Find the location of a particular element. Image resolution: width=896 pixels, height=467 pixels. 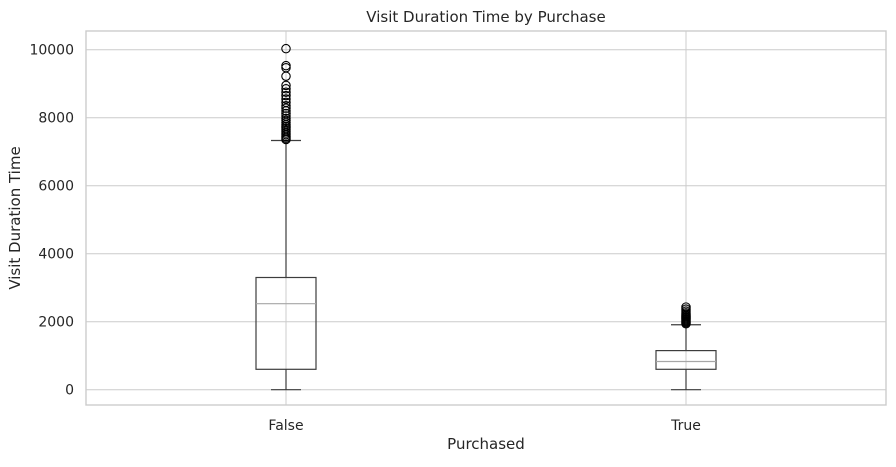

y-tick-label: 2000 is located at coordinates (56, 323).